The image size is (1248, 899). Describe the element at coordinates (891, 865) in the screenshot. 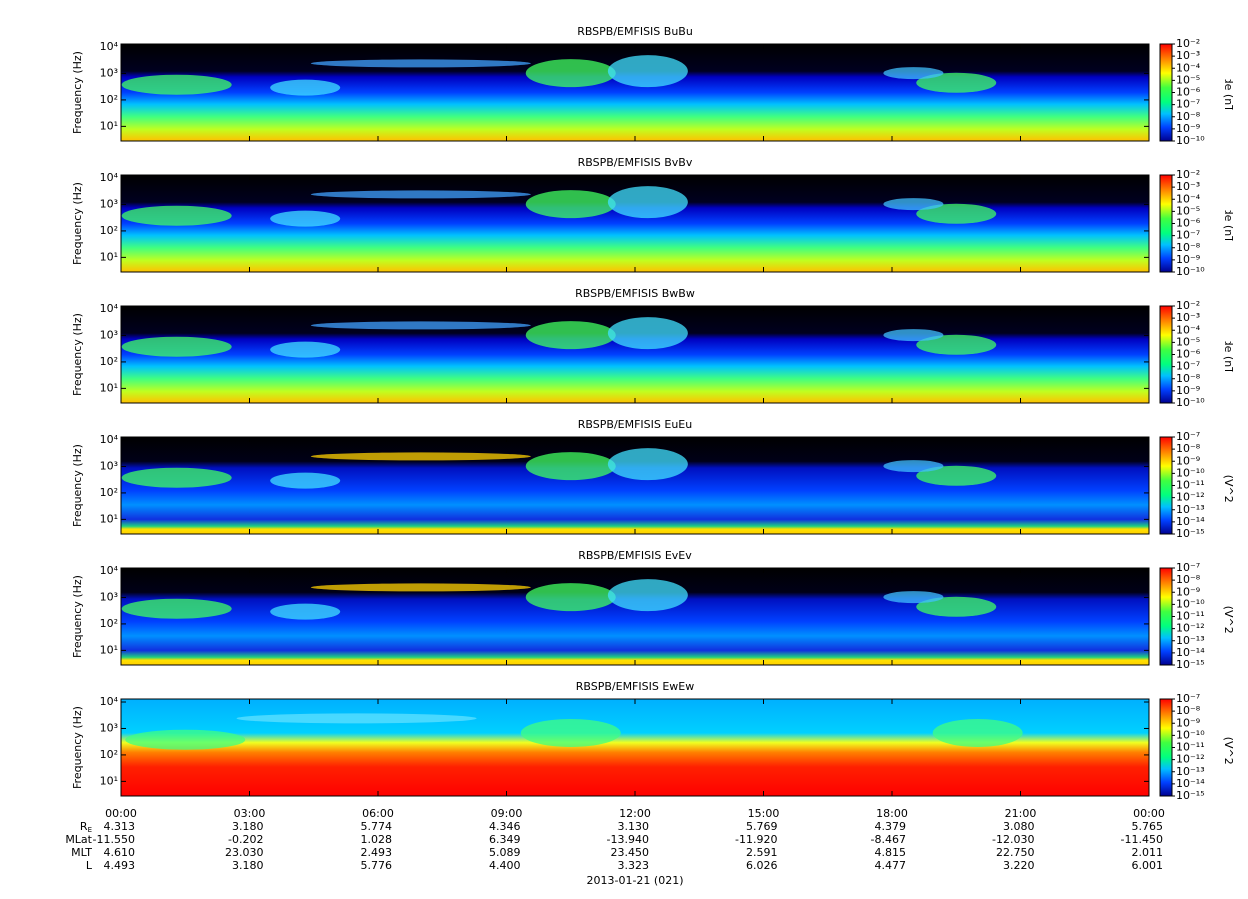

I see `ephemeris-value: 4.477` at that location.